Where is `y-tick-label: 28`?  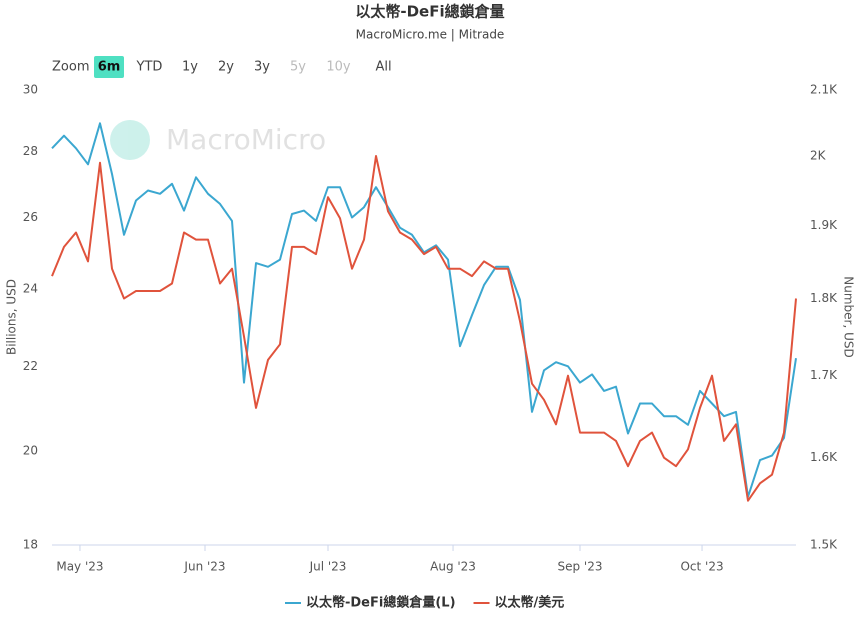 y-tick-label: 28 is located at coordinates (30, 151).